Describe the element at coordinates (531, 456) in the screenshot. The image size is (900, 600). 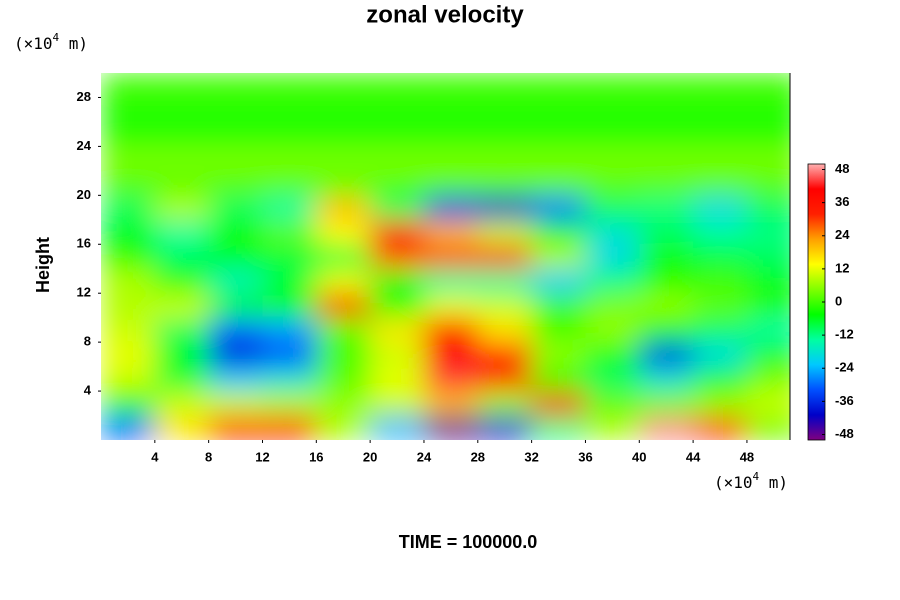
I see `x-tick-label: 32` at that location.